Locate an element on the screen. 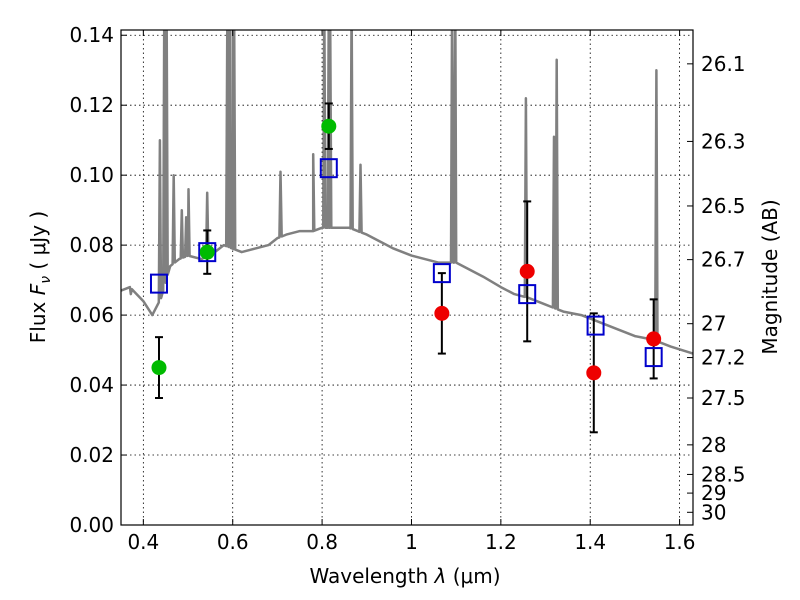 The image size is (800, 600). x-tick-label: 0.6 is located at coordinates (233, 542).